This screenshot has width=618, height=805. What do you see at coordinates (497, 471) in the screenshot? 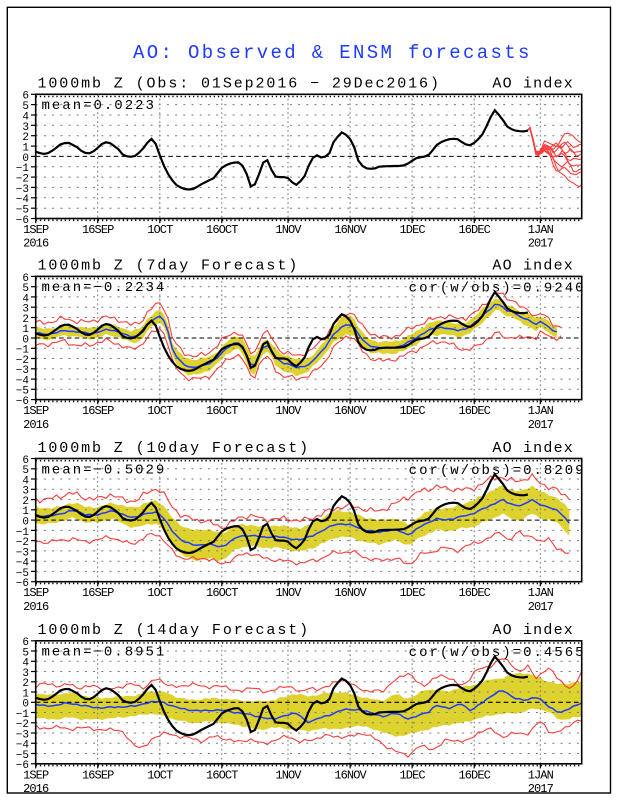
I see `svg-text: cor(w/obs)=0.8209` at bounding box center [497, 471].